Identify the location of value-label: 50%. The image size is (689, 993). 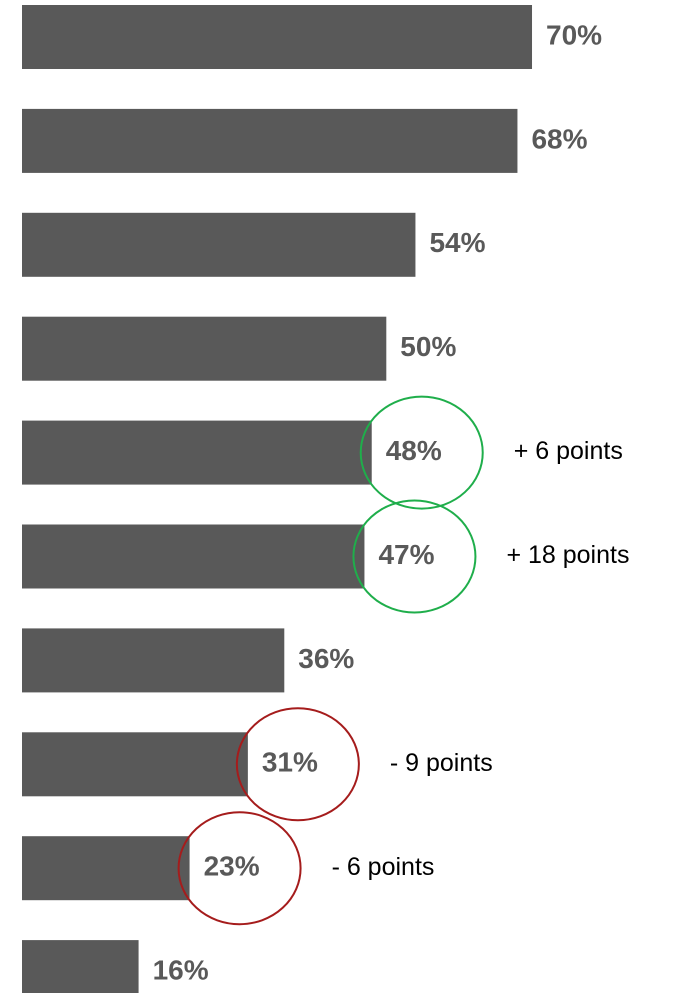
(428, 346).